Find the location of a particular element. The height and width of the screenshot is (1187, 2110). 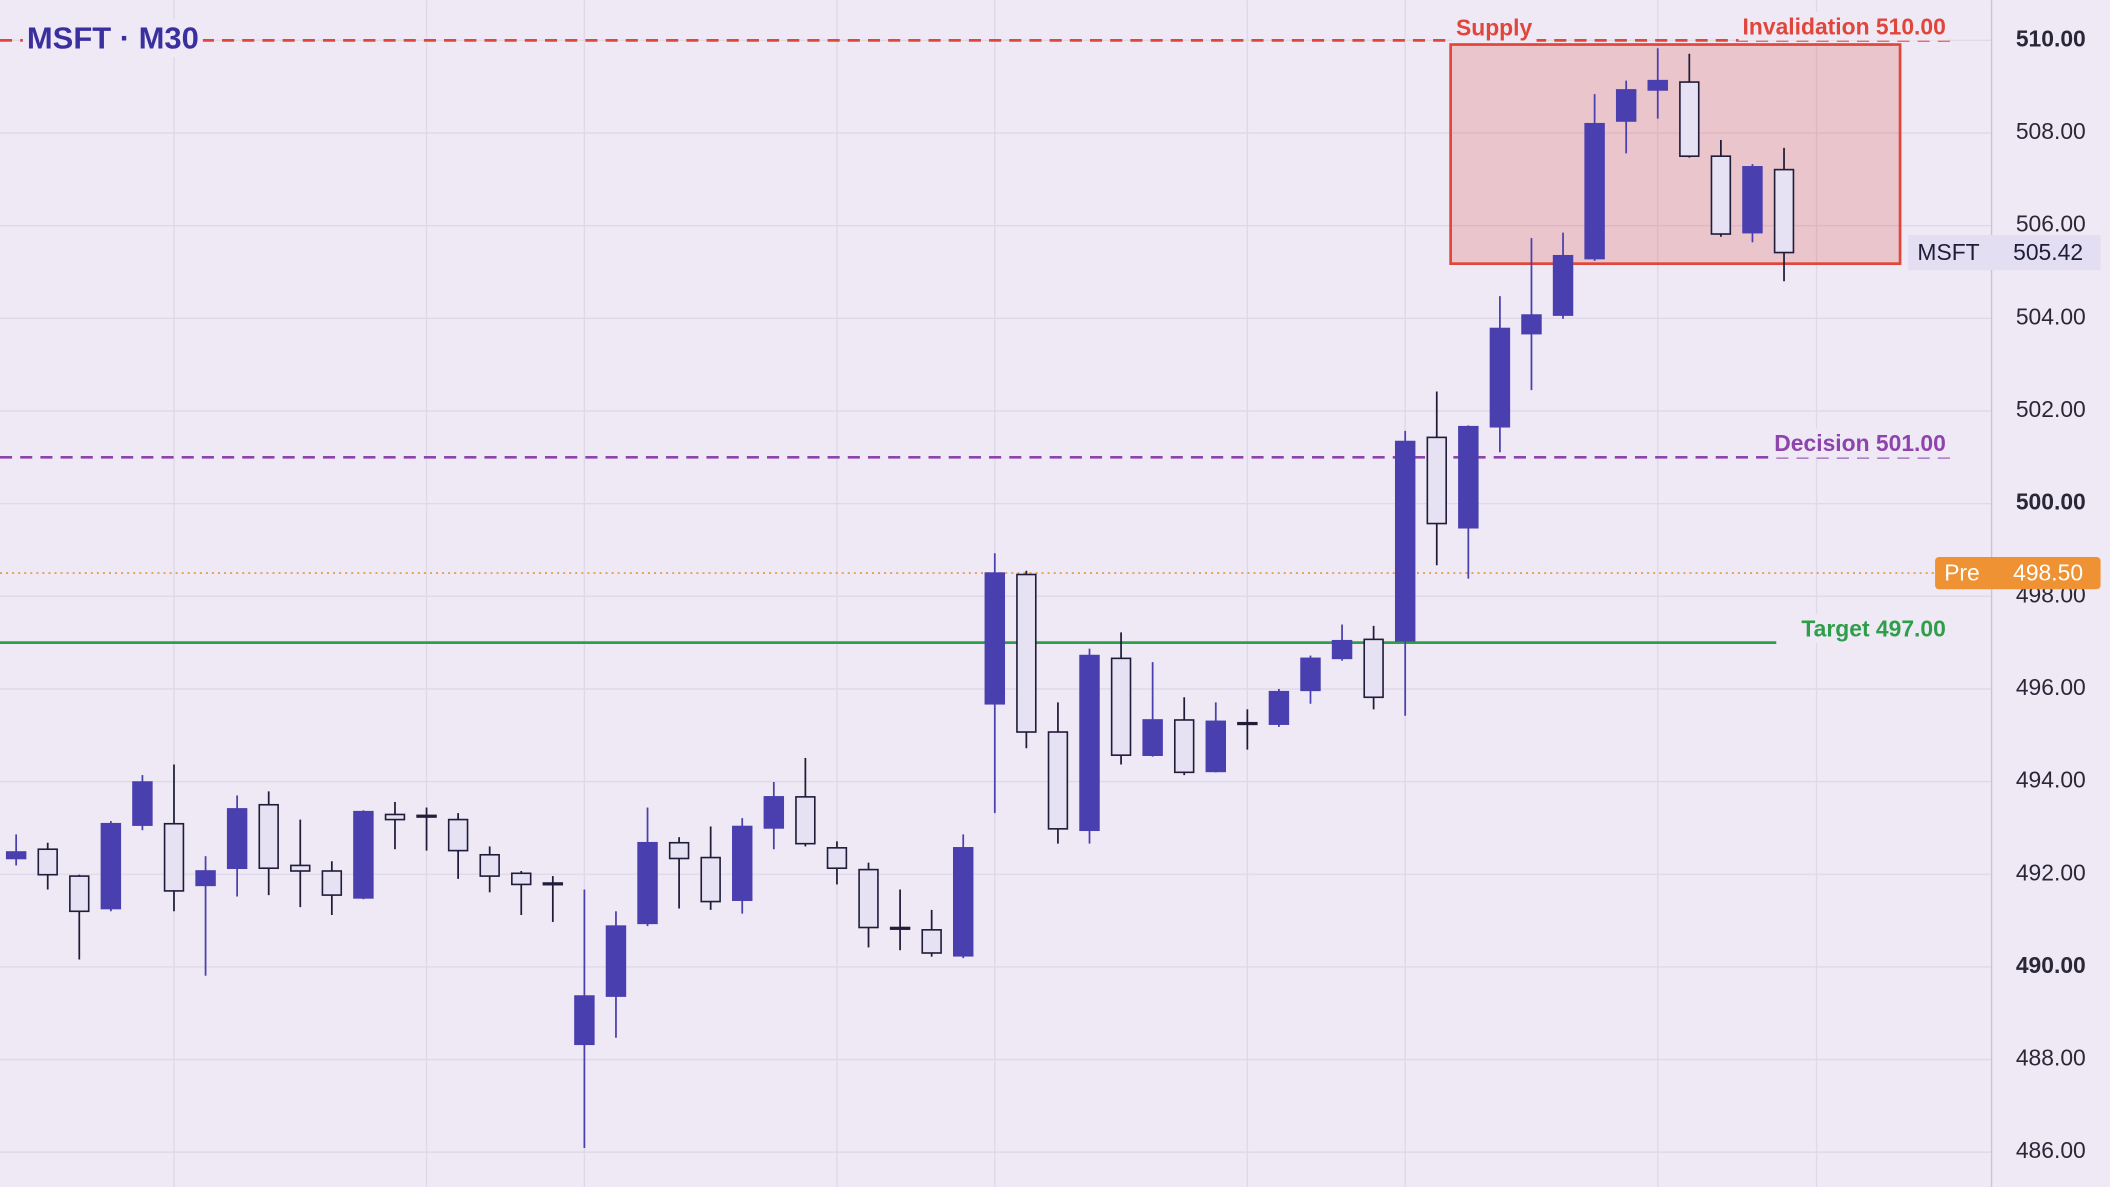

level-label: Decision 501.00 is located at coordinates (1860, 443).